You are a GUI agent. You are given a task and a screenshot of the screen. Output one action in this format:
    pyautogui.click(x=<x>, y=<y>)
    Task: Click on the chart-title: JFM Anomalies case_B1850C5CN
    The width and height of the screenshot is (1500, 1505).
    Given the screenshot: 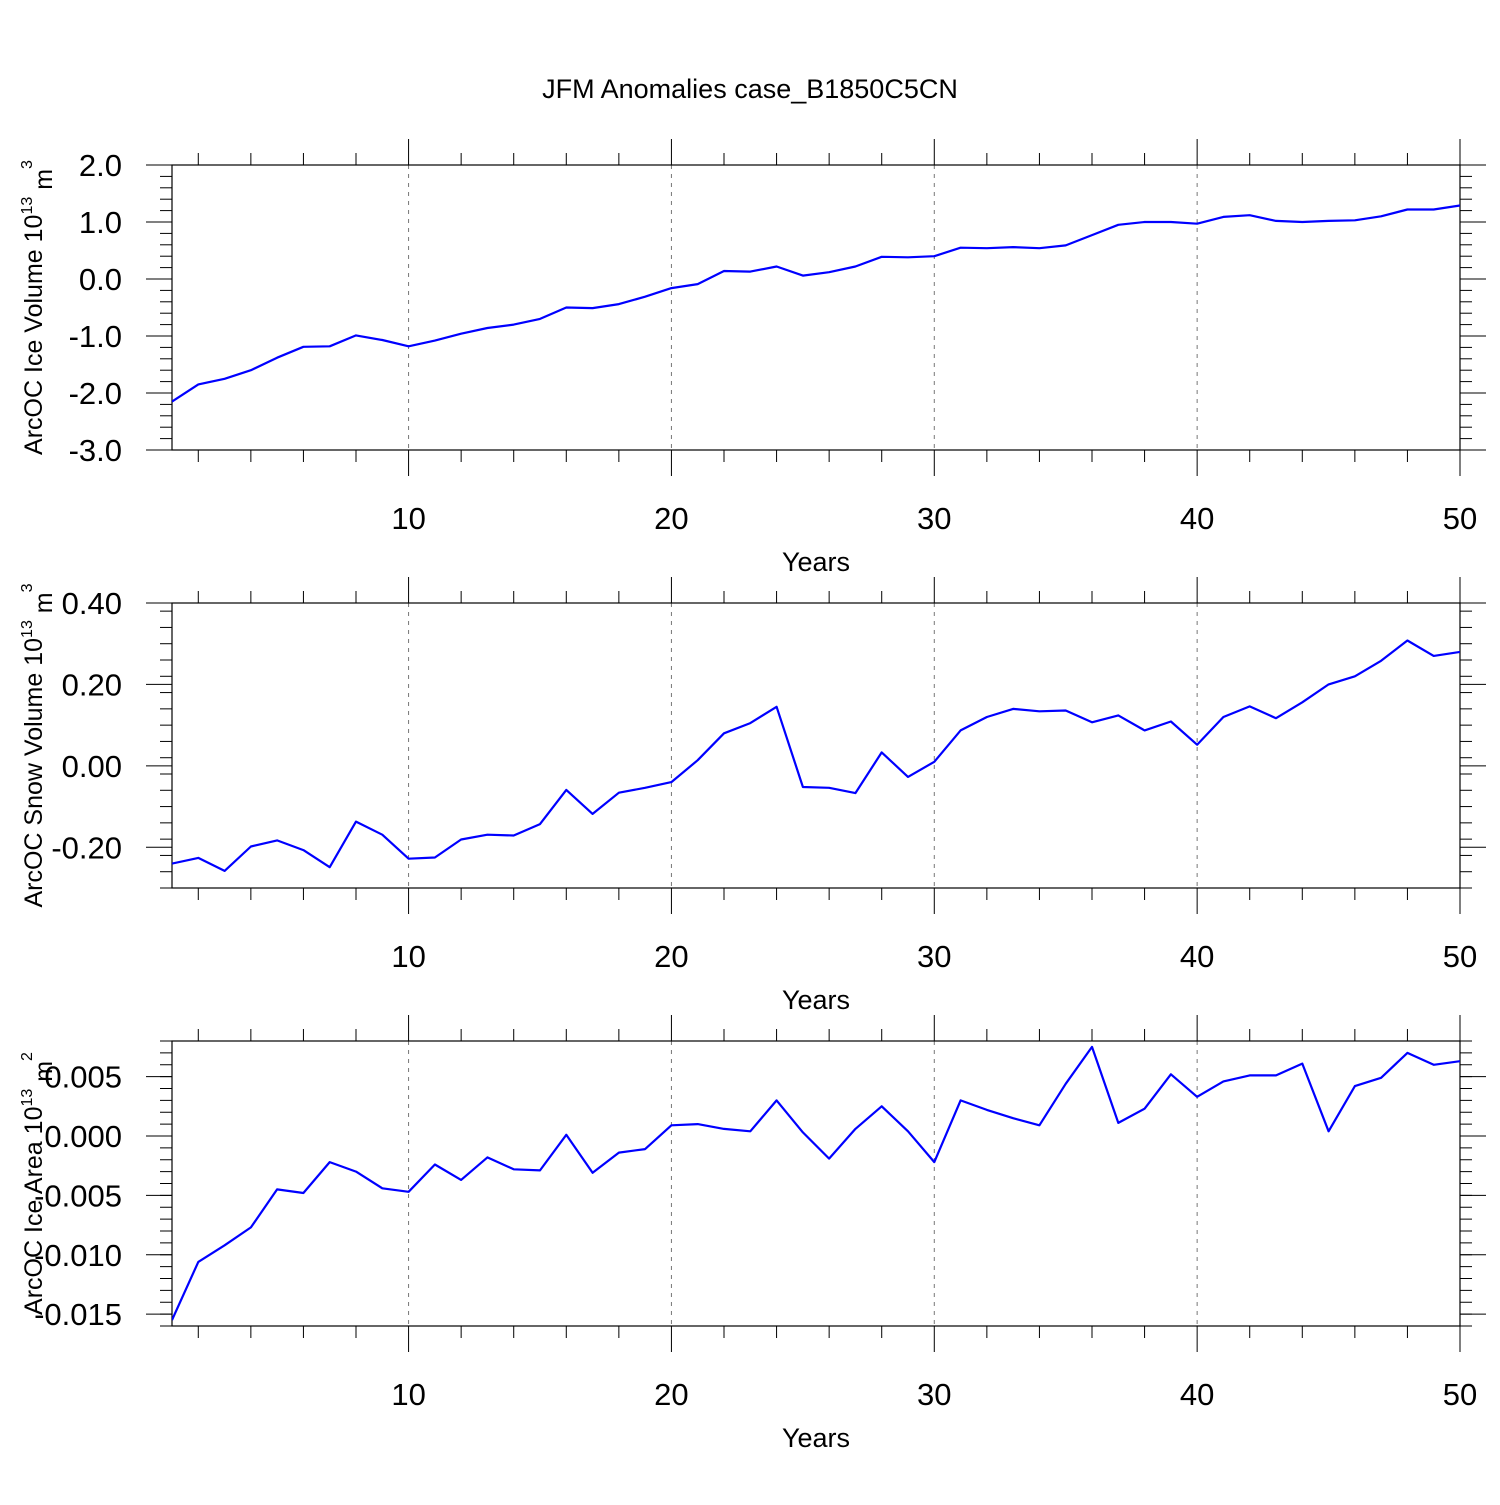 What is the action you would take?
    pyautogui.click(x=750, y=89)
    